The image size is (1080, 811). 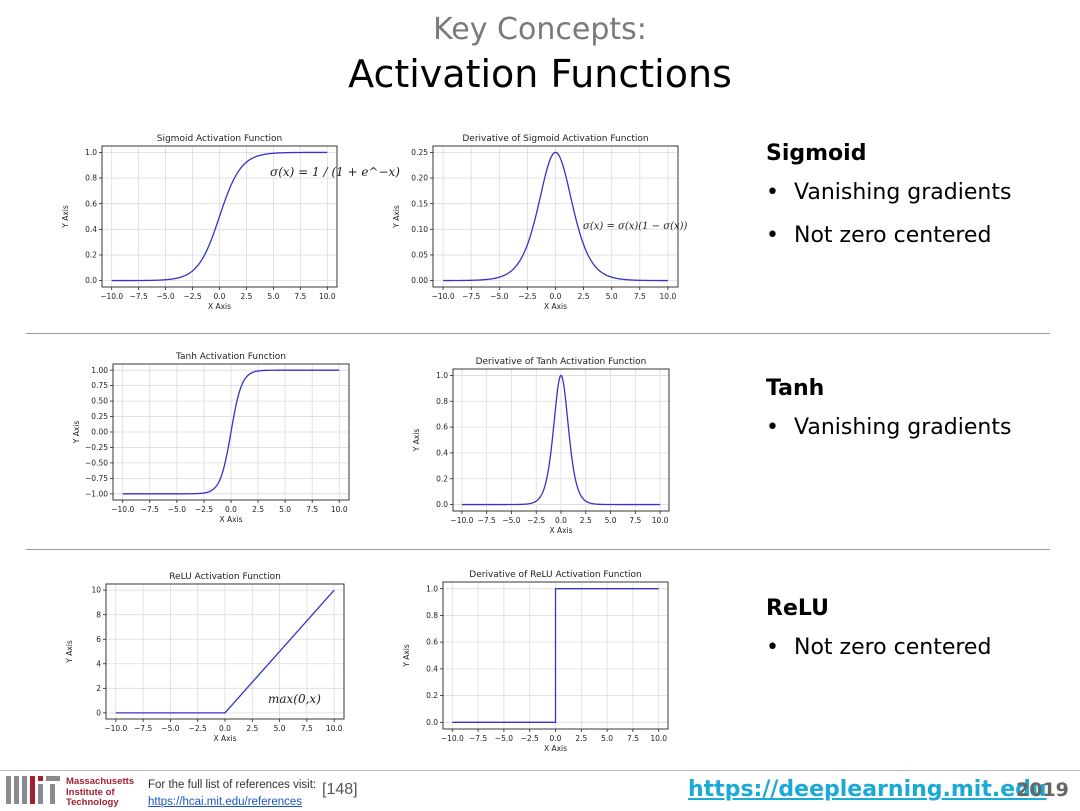 What do you see at coordinates (219, 139) in the screenshot?
I see `chart-title: Sigmoid Activation Function` at bounding box center [219, 139].